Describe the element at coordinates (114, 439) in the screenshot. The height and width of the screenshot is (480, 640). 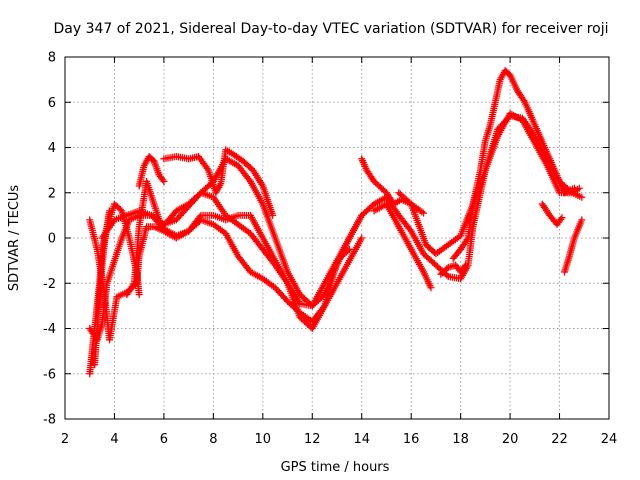
I see `x-tick-label: 4` at that location.